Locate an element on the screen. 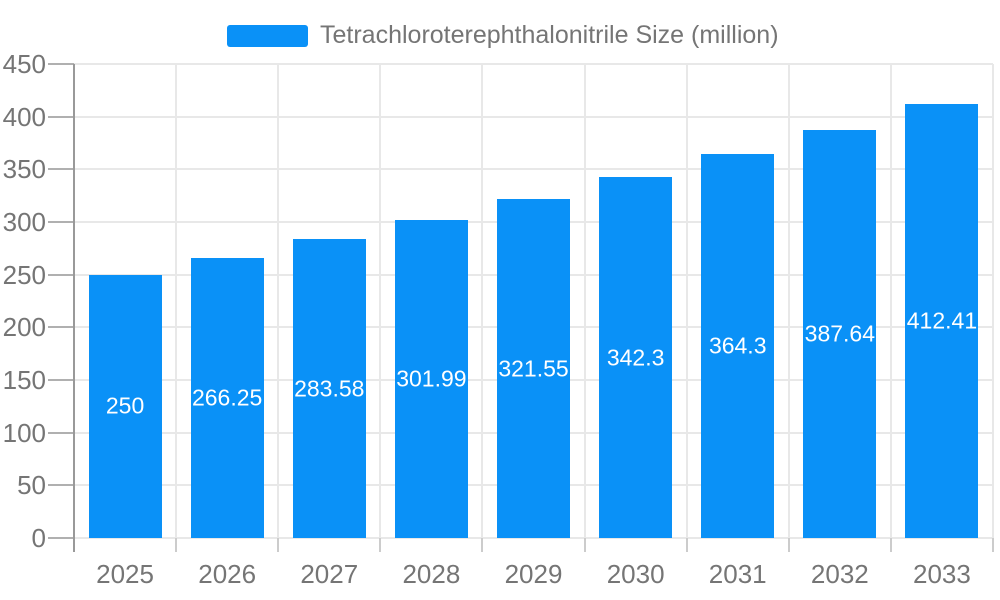 The image size is (1000, 600). bar-2029 is located at coordinates (533, 368).